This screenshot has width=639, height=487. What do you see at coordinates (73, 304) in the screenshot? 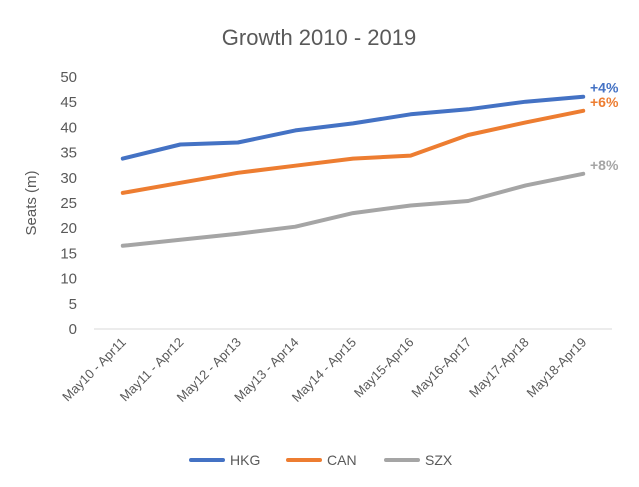
I see `y-tick-label: 5` at bounding box center [73, 304].